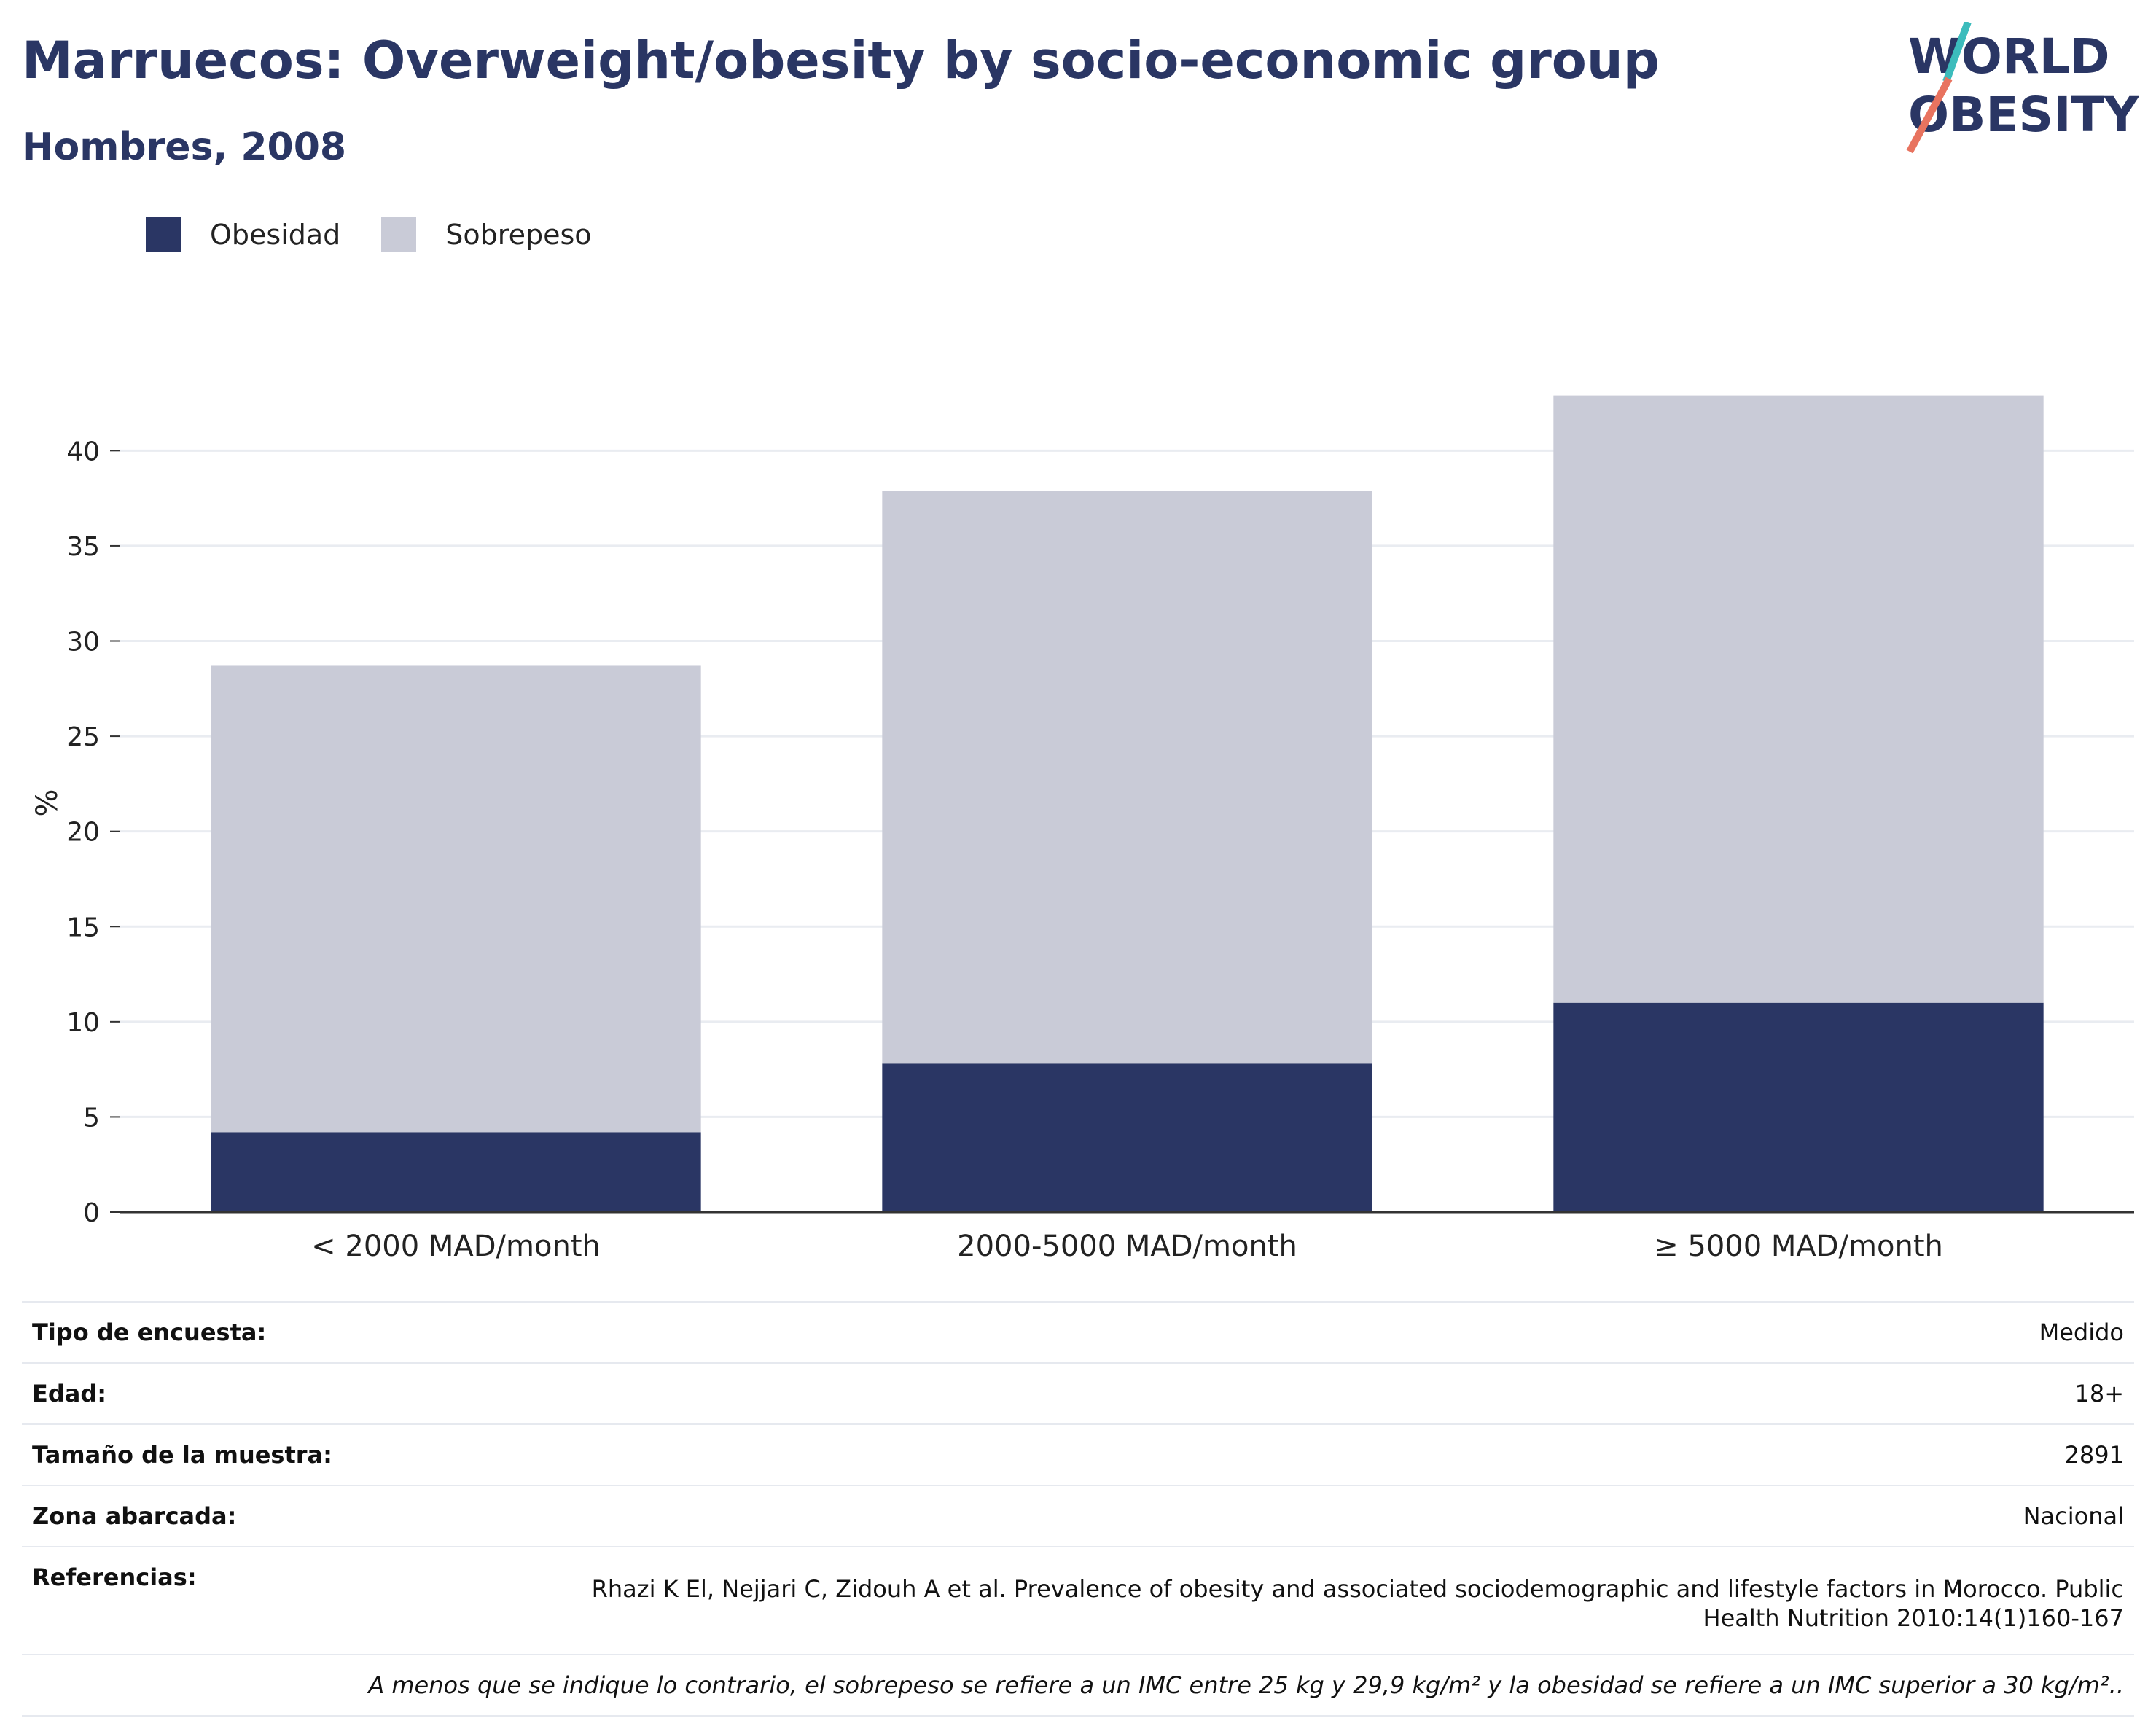  Describe the element at coordinates (83, 927) in the screenshot. I see `y-tick-label: 15` at that location.